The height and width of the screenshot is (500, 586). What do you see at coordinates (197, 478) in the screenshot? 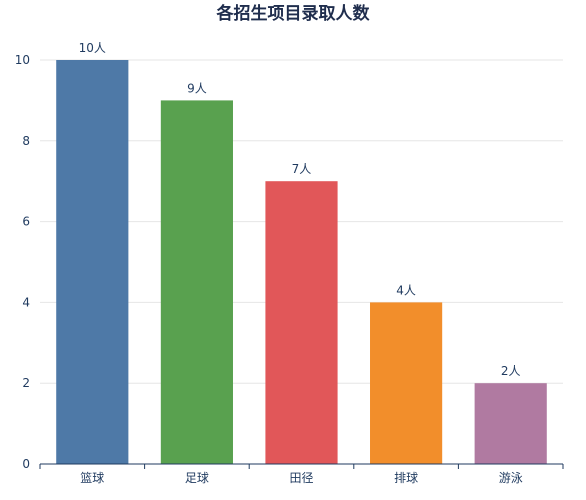
I see `x-tick-label: 足球` at bounding box center [197, 478].